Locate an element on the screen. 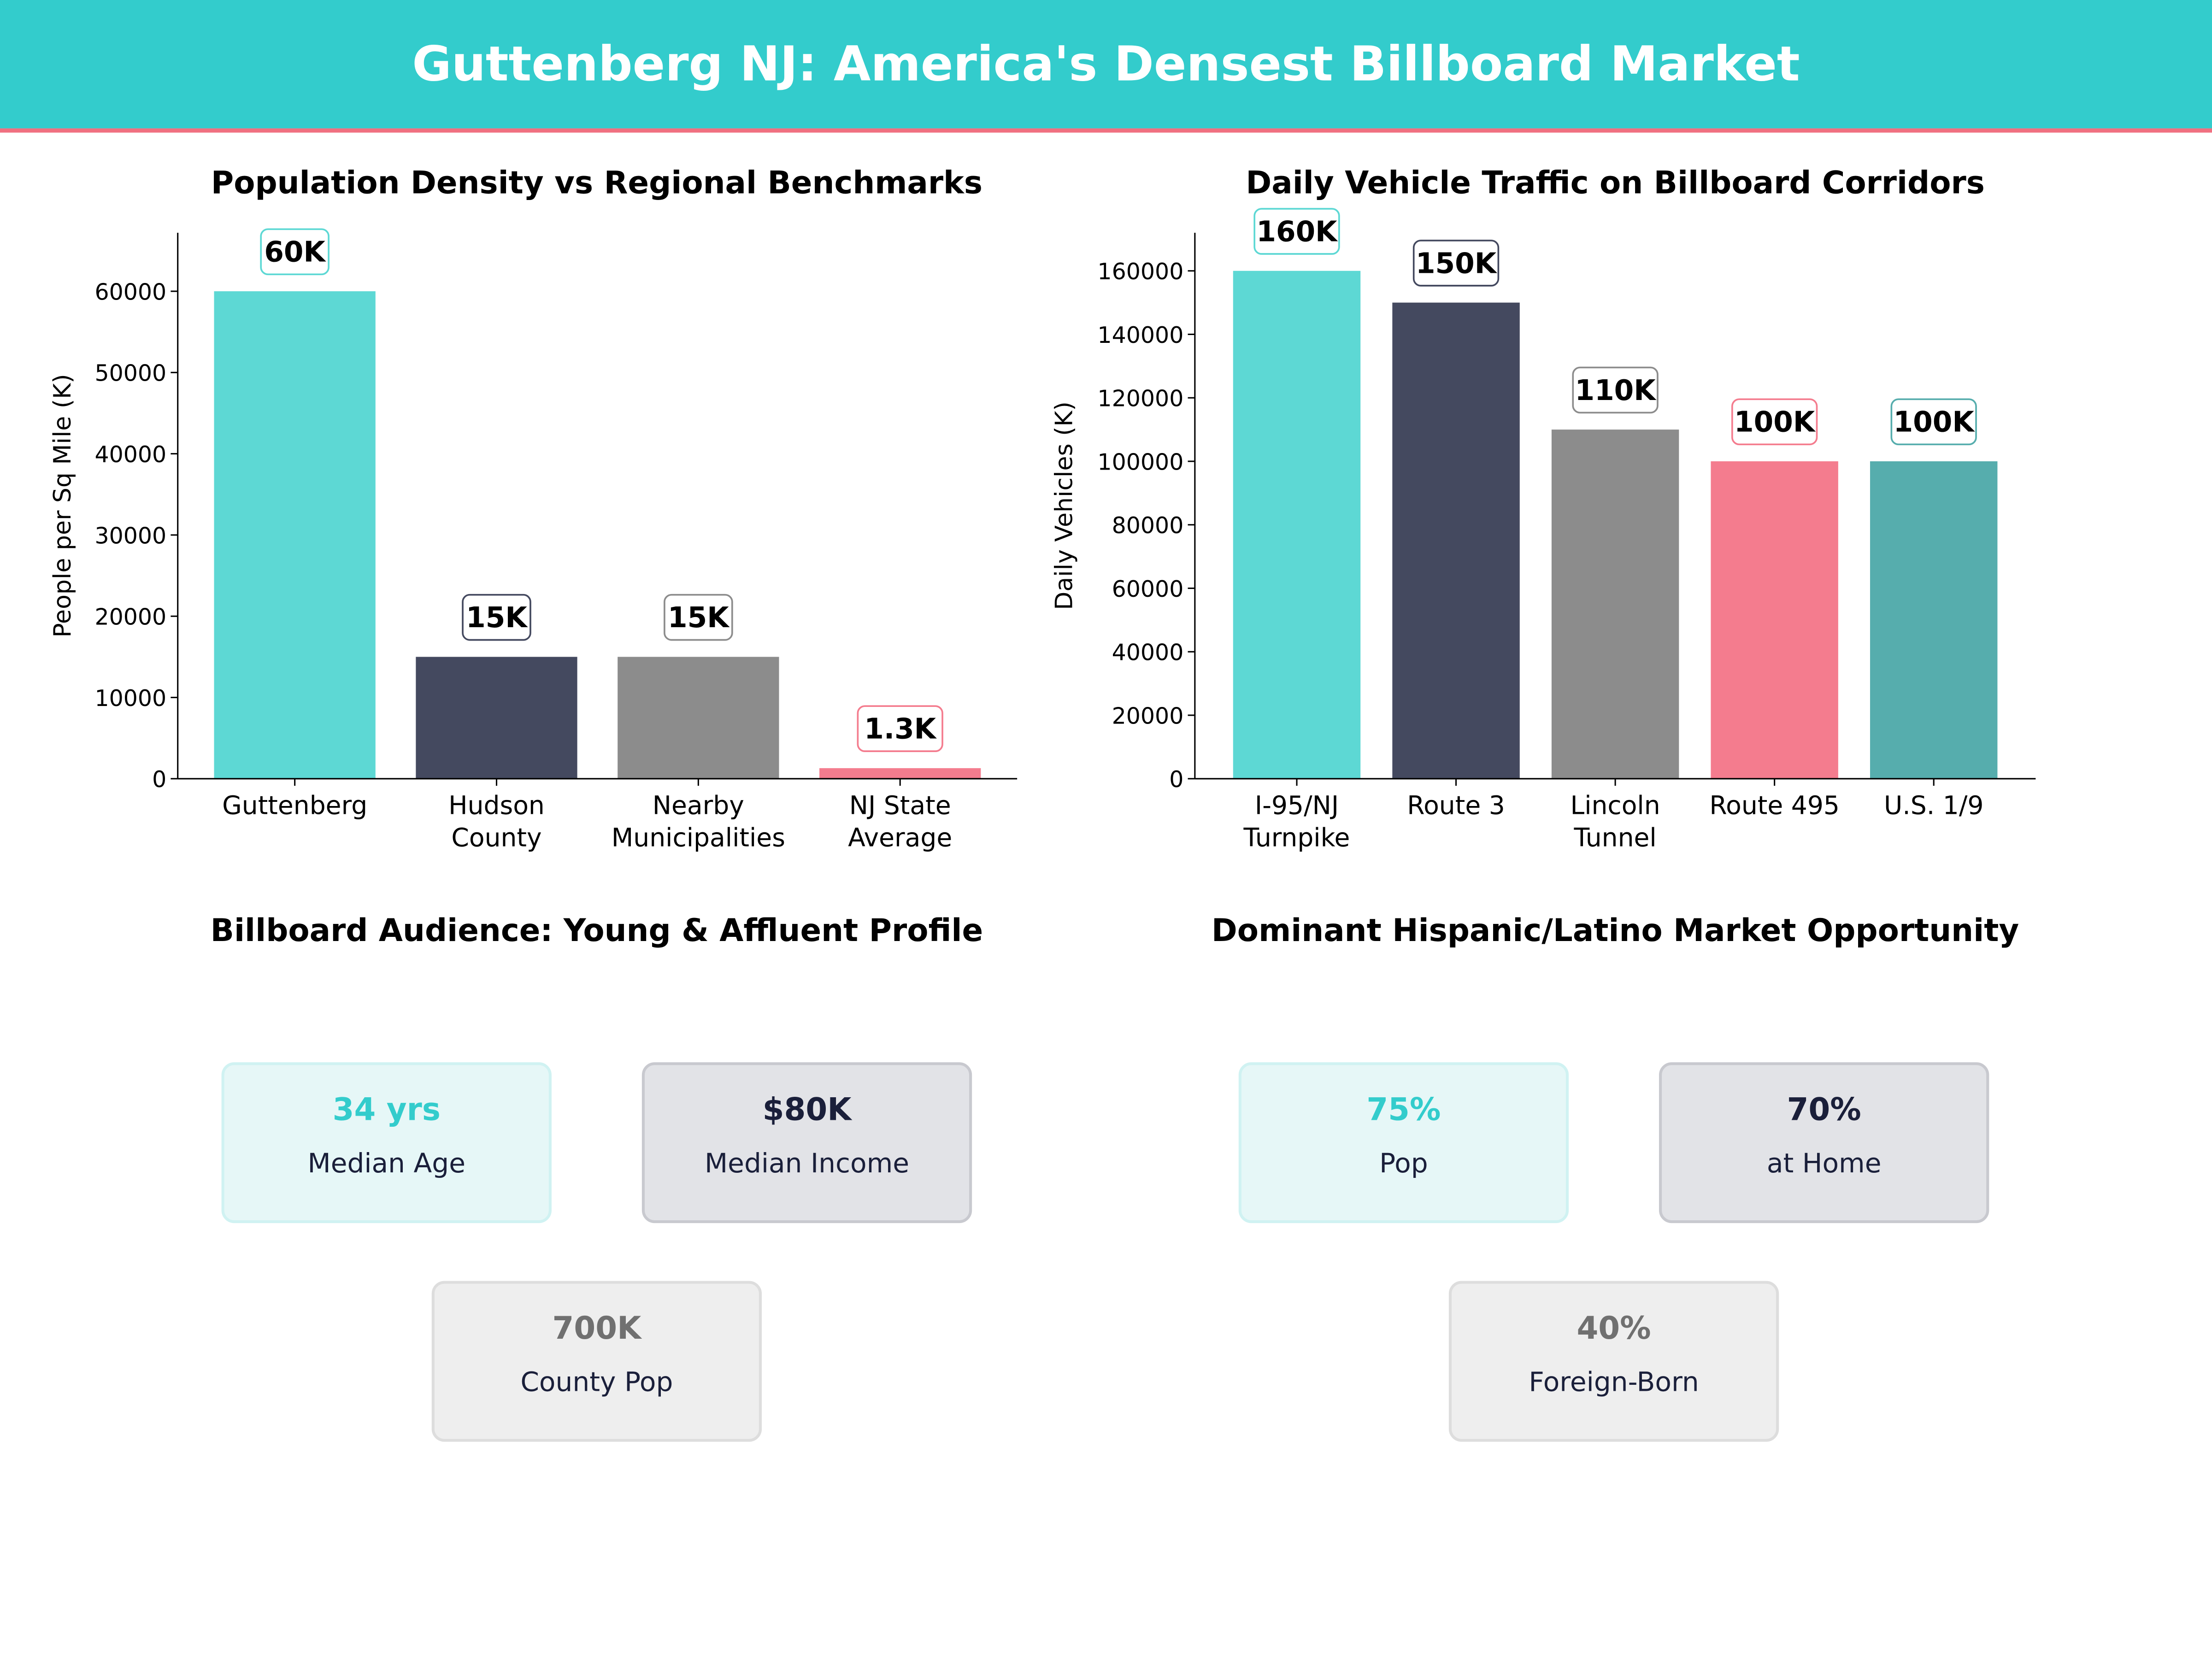 This screenshot has width=2212, height=1659. stat-card: 700K County Pop is located at coordinates (596, 1361).